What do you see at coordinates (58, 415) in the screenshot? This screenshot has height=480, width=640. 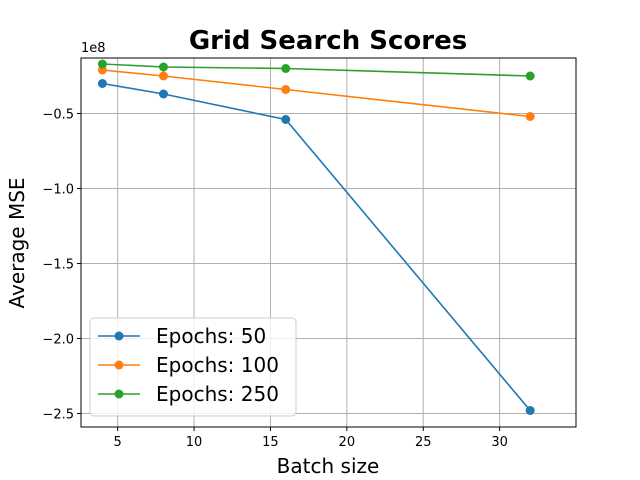 I see `y-tick-label: −2.5` at bounding box center [58, 415].